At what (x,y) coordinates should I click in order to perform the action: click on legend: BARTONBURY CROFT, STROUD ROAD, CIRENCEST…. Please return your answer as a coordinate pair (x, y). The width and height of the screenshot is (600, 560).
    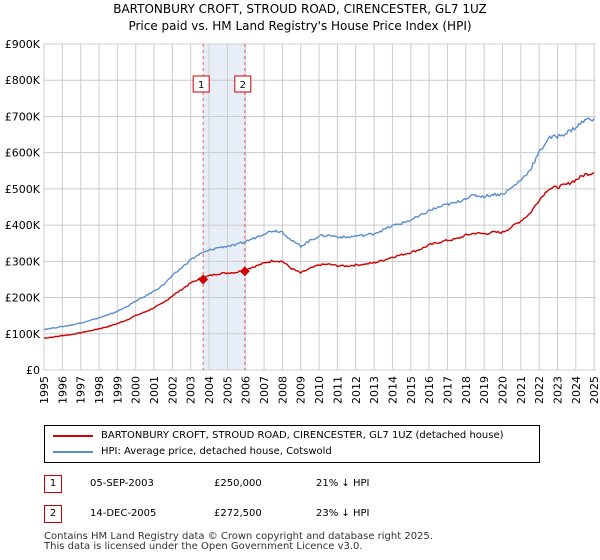
    Looking at the image, I should click on (292, 444).